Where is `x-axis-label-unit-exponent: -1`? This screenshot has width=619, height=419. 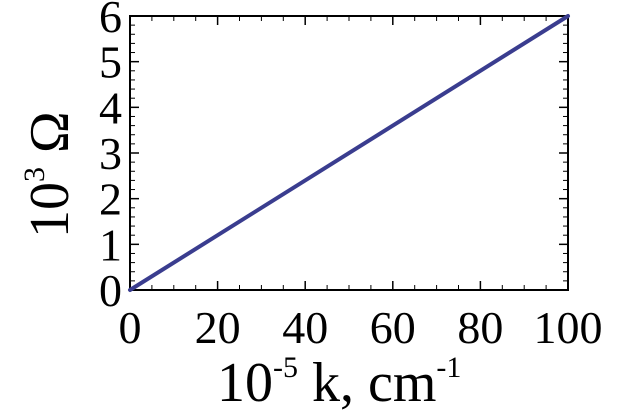 x-axis-label-unit-exponent: -1 is located at coordinates (448, 367).